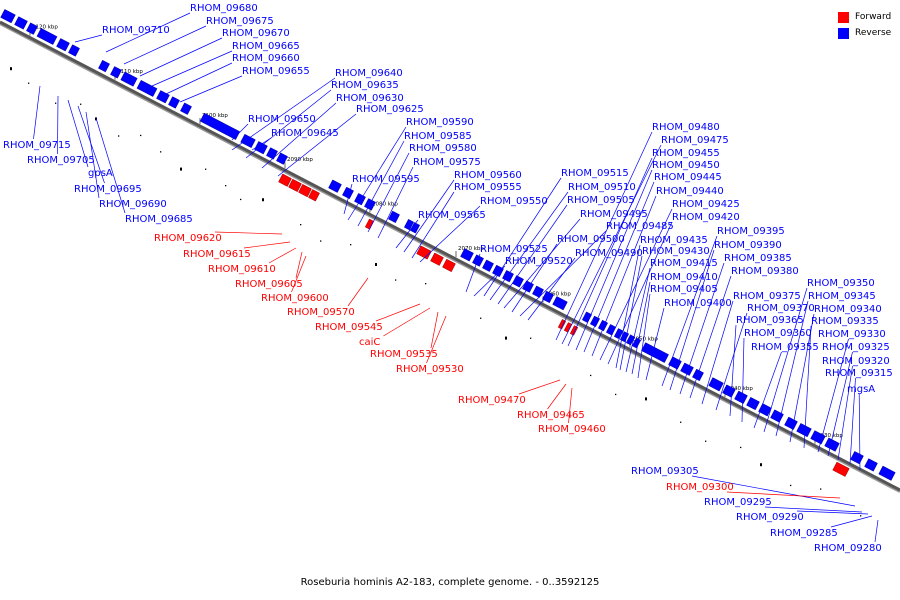  Describe the element at coordinates (276, 71) in the screenshot. I see `gene-label: RHOM_09655` at that location.